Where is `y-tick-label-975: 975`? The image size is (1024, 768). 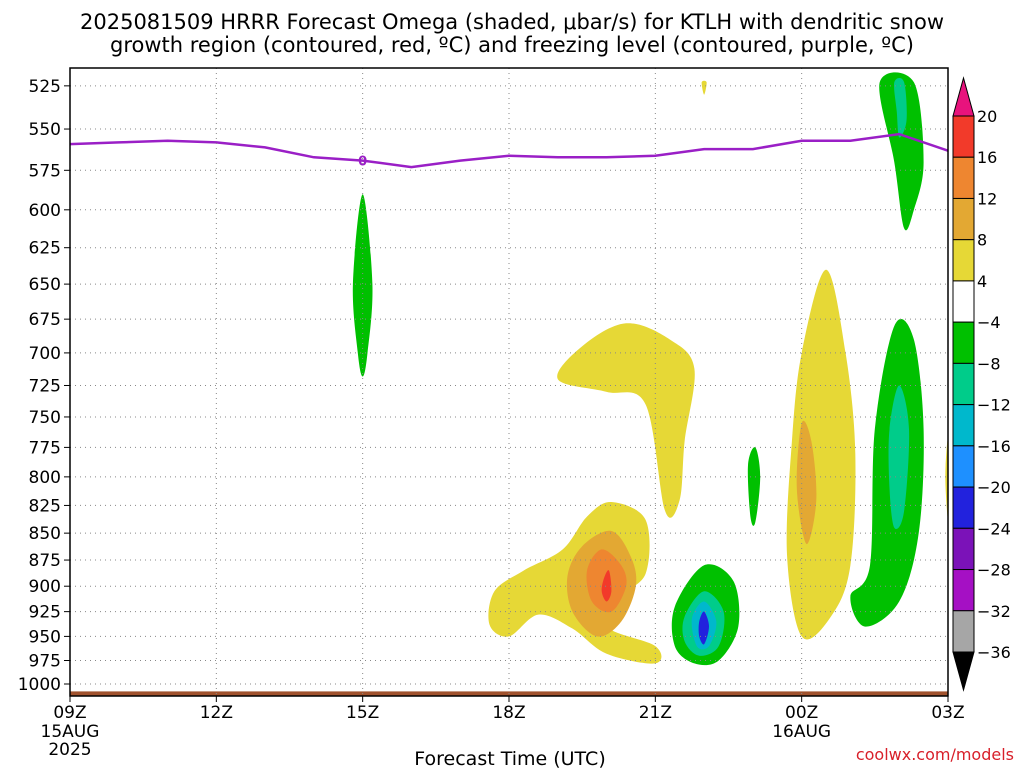 y-tick-label-975: 975 is located at coordinates (45, 662).